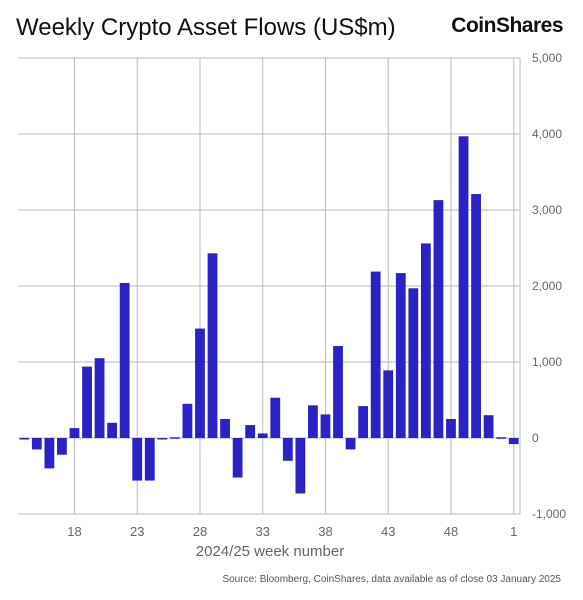  I want to click on y-tick-label: 2,000, so click(547, 286).